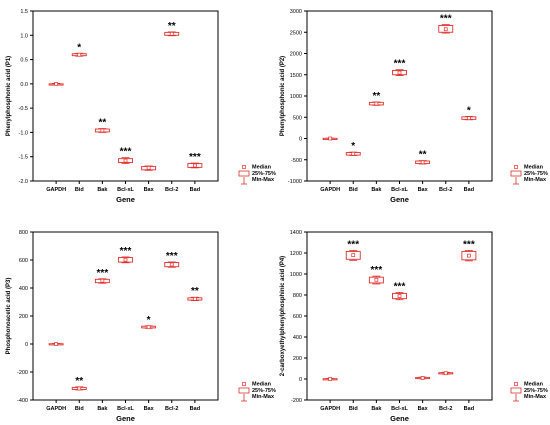 This screenshot has height=425, width=550. I want to click on x-tick-label: Bcl-2, so click(445, 409).